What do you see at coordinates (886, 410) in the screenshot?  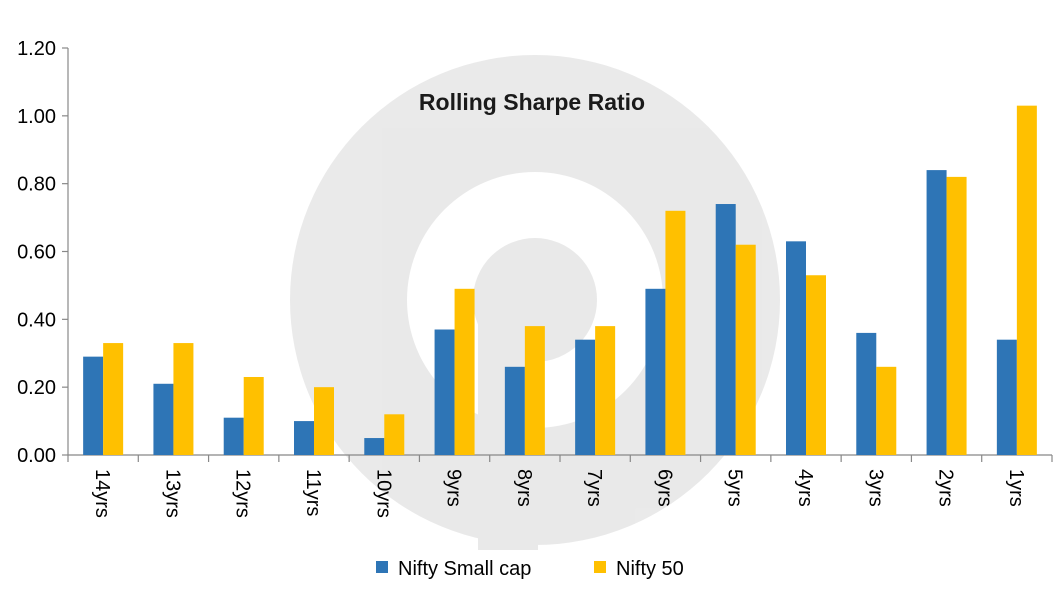 I see `bar-nifty-50-3yrs` at bounding box center [886, 410].